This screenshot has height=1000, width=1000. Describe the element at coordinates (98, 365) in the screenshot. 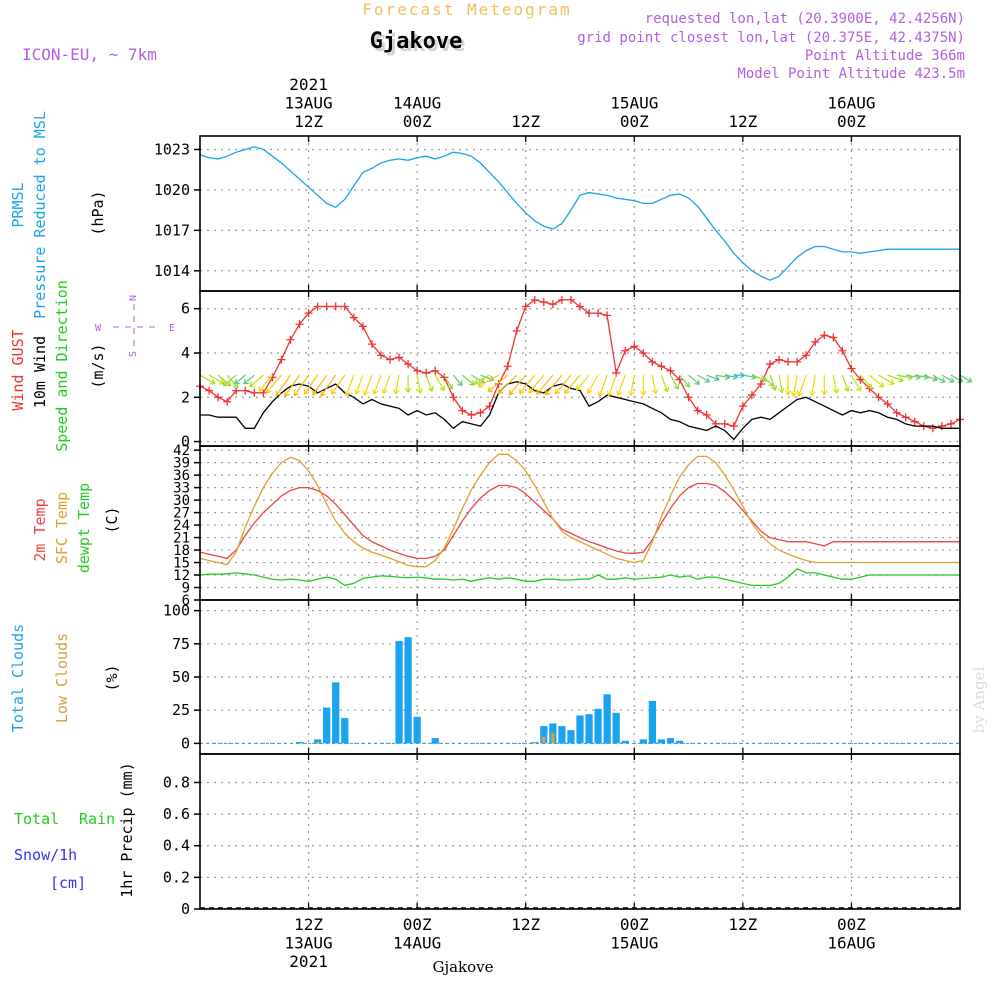

I see `ms-label: (m/s)` at that location.